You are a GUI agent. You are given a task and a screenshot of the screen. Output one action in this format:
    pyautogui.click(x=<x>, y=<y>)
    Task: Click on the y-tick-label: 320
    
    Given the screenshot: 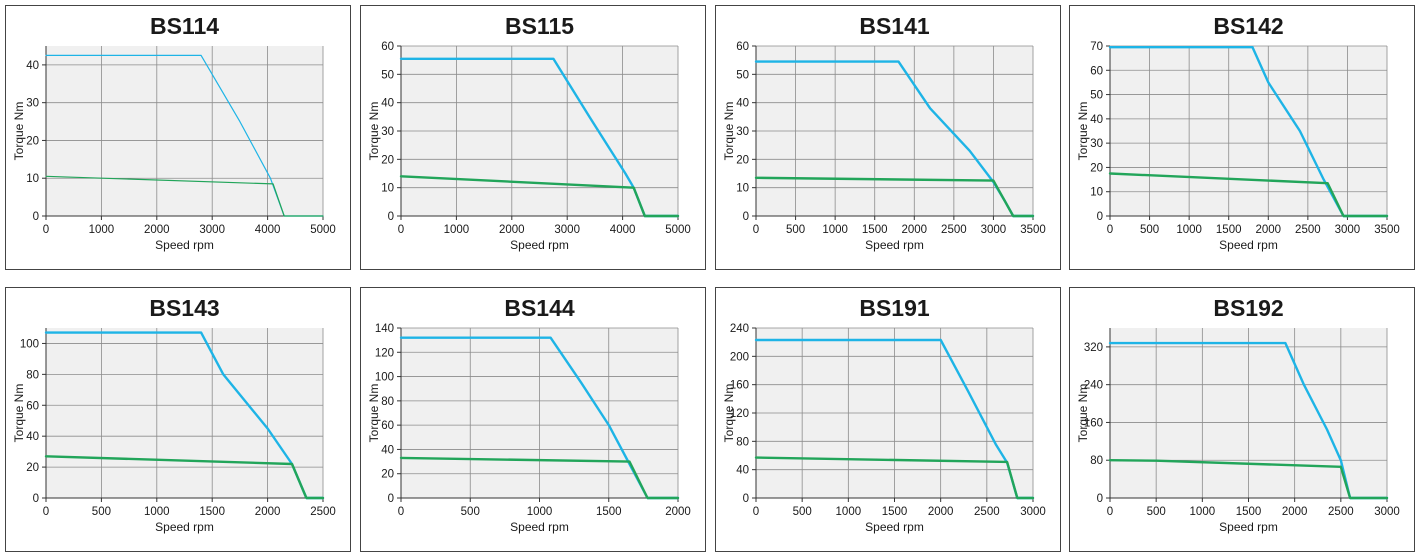 What is the action you would take?
    pyautogui.click(x=1093, y=348)
    